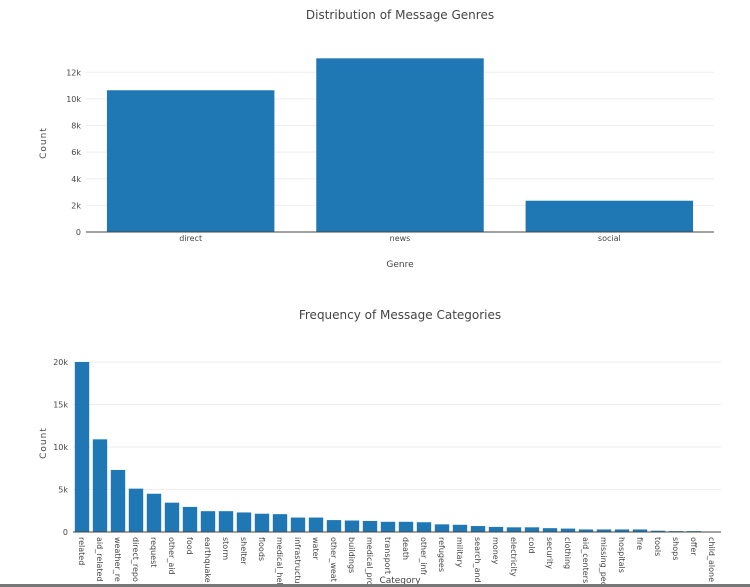 Image resolution: width=750 pixels, height=587 pixels. What do you see at coordinates (76, 179) in the screenshot?
I see `y-tick-label: 4k` at bounding box center [76, 179].